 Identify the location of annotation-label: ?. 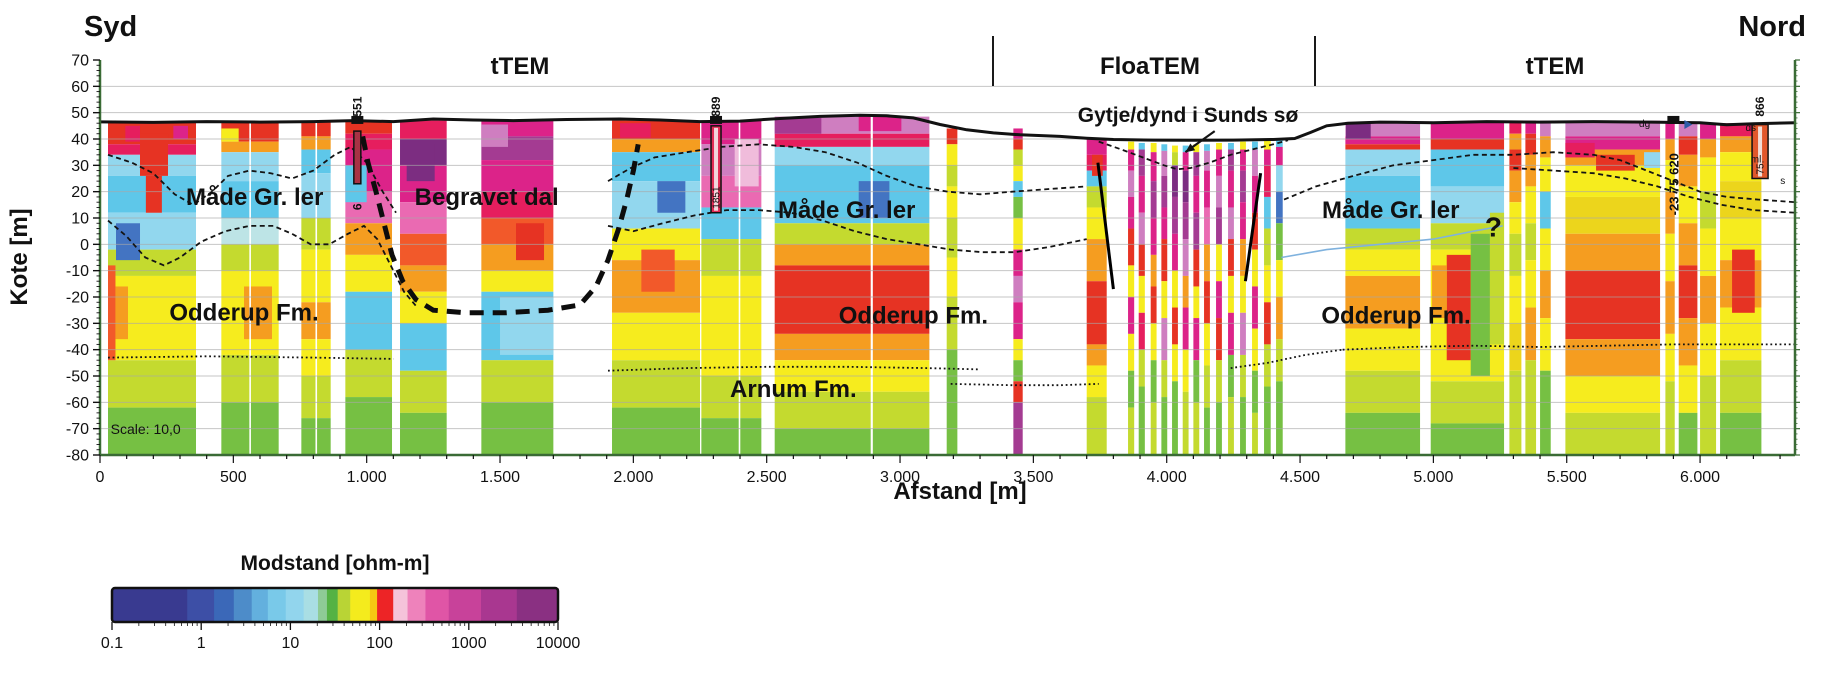
(1493, 226).